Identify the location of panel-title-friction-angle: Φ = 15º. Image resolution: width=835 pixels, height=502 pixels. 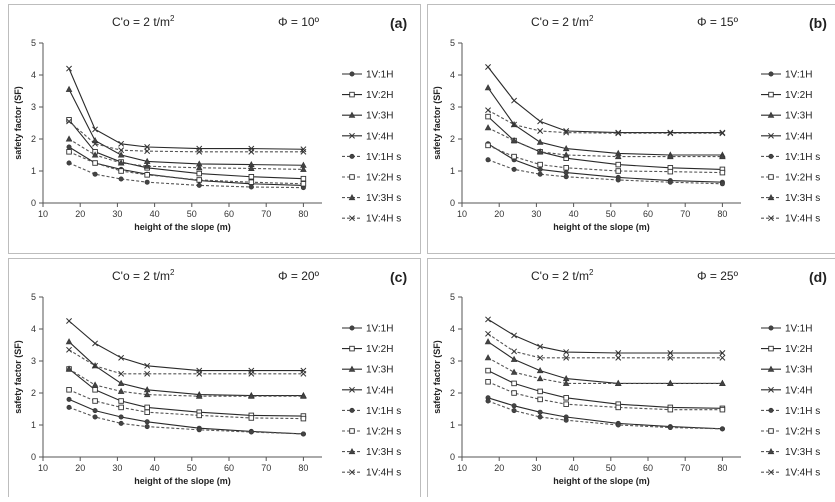
(718, 22).